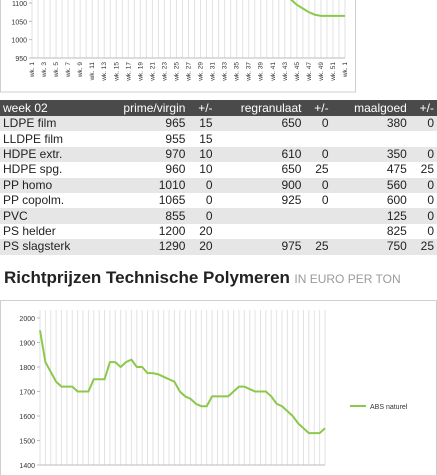 Image resolution: width=437 pixels, height=475 pixels. What do you see at coordinates (370, 124) in the screenshot?
I see `table-cell: 380` at bounding box center [370, 124].